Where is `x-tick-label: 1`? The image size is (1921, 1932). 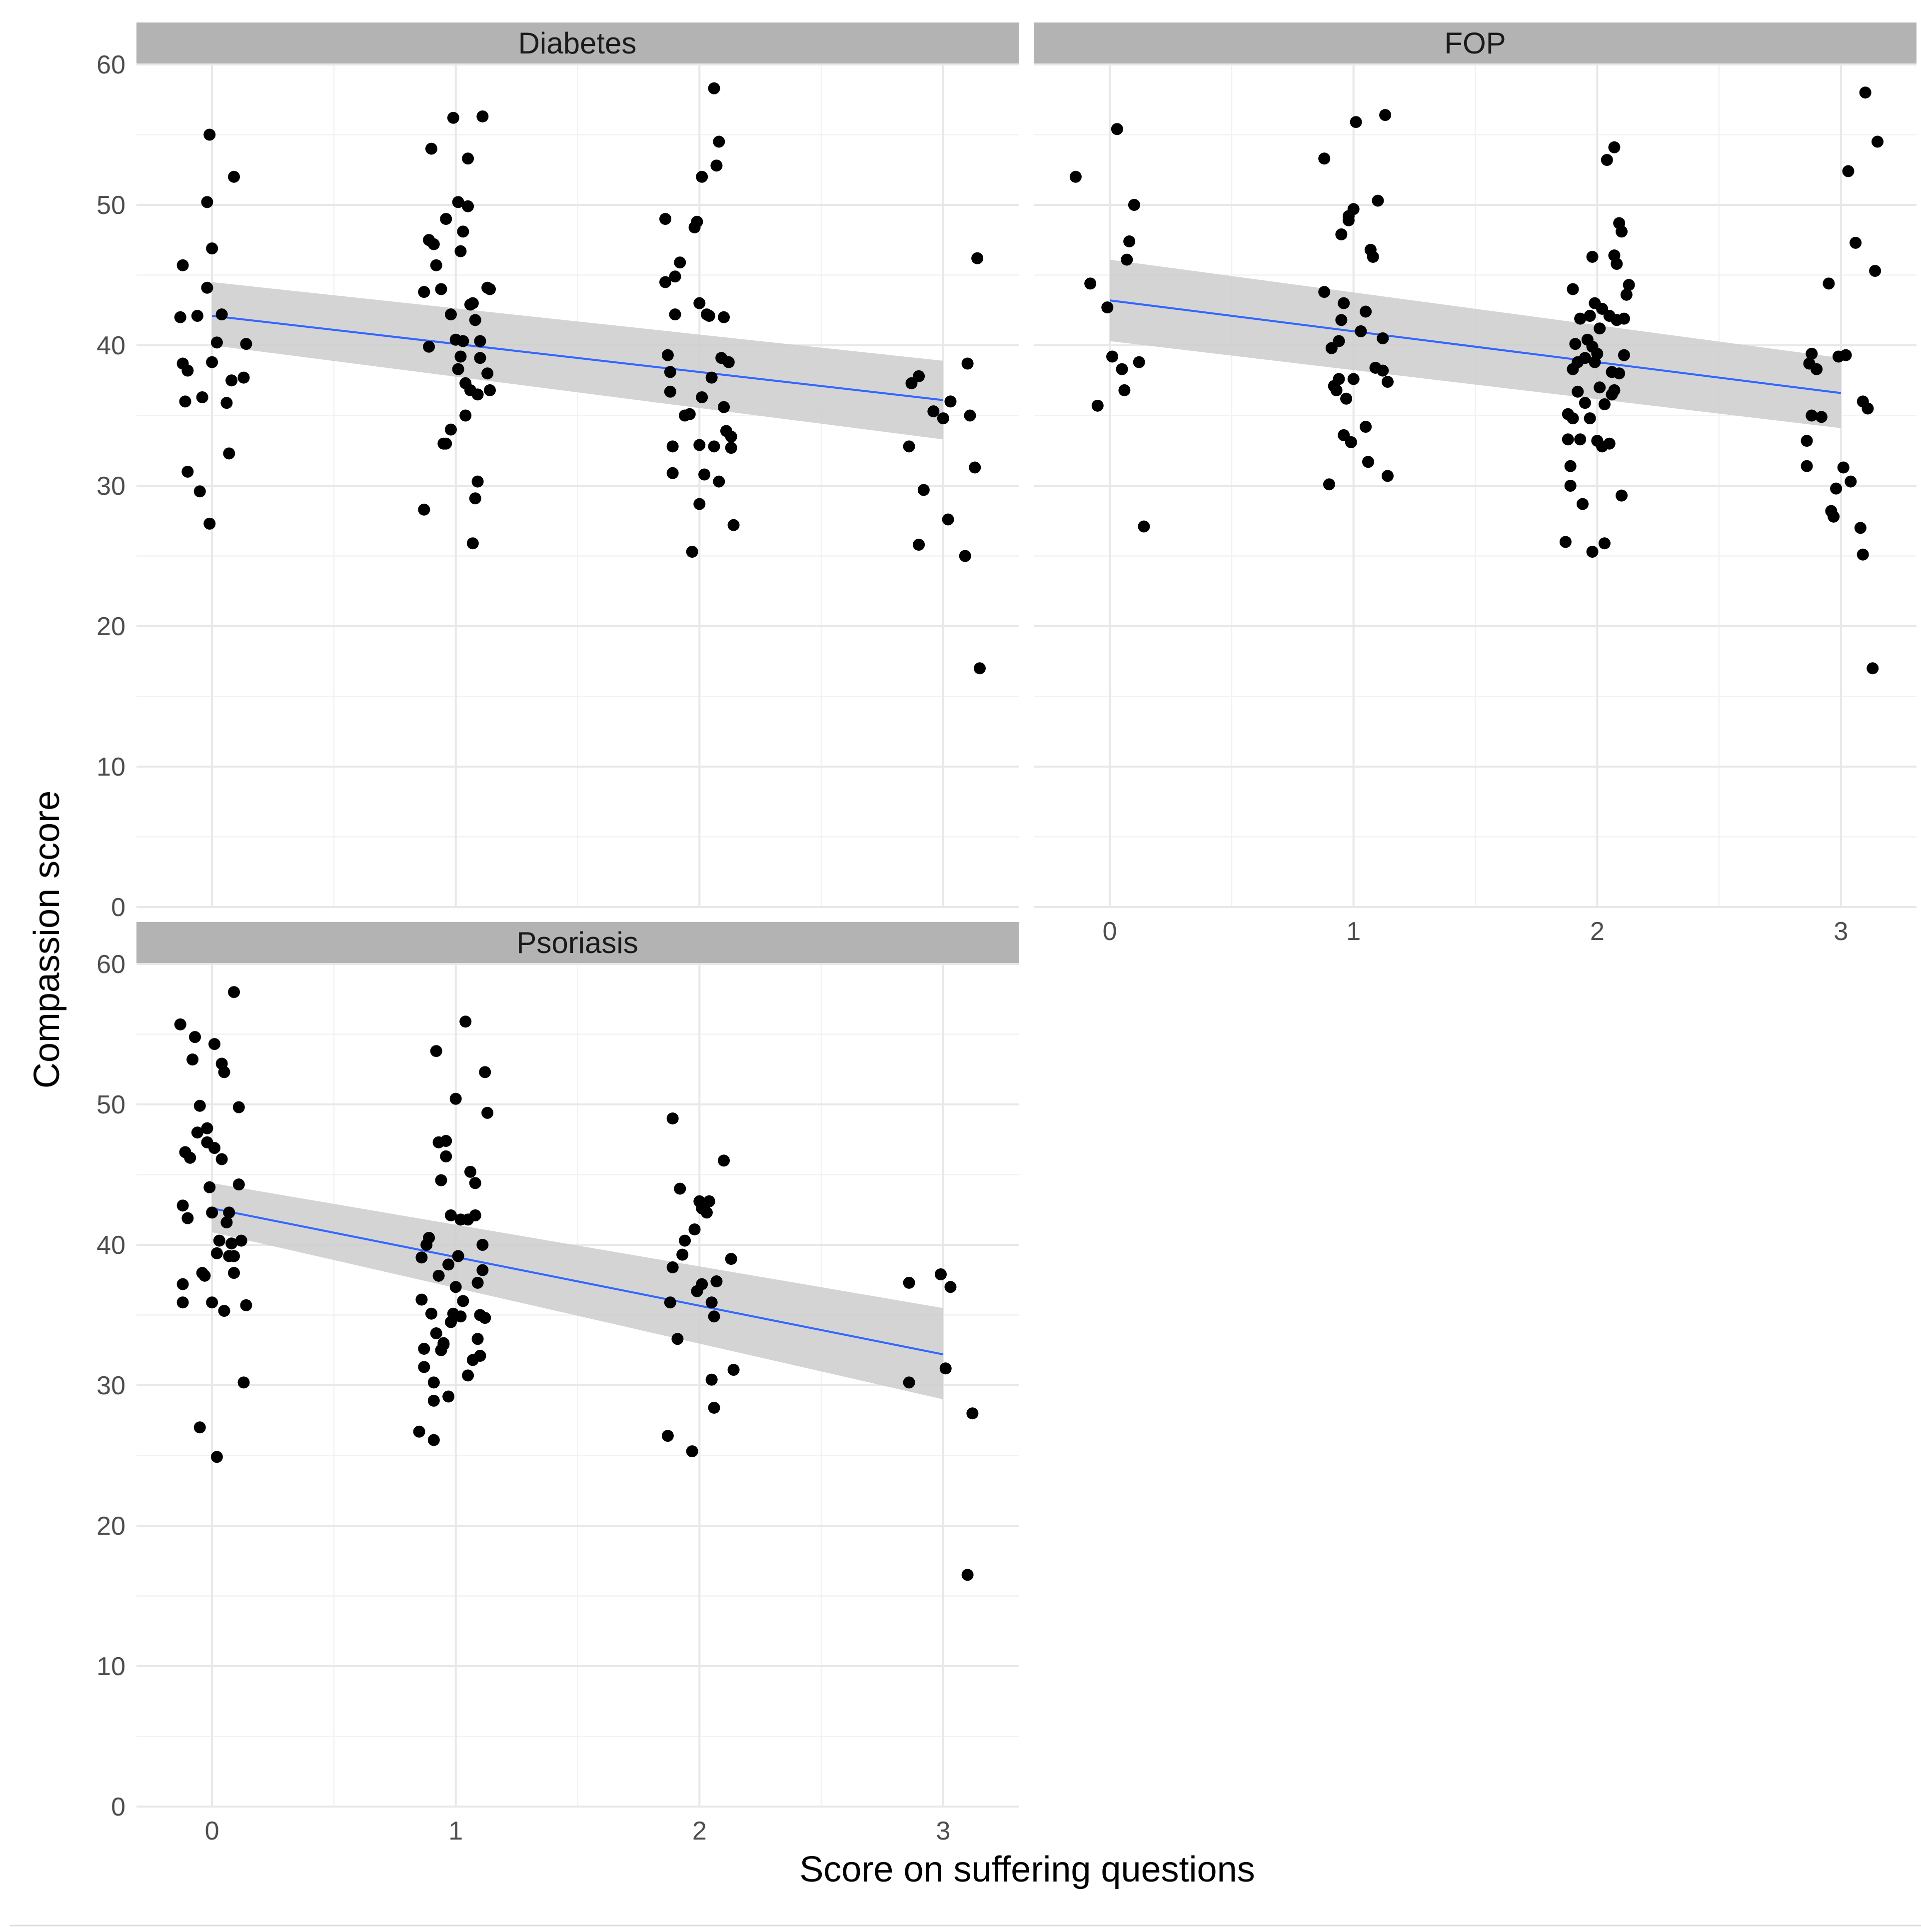
x-tick-label: 1 is located at coordinates (455, 1831).